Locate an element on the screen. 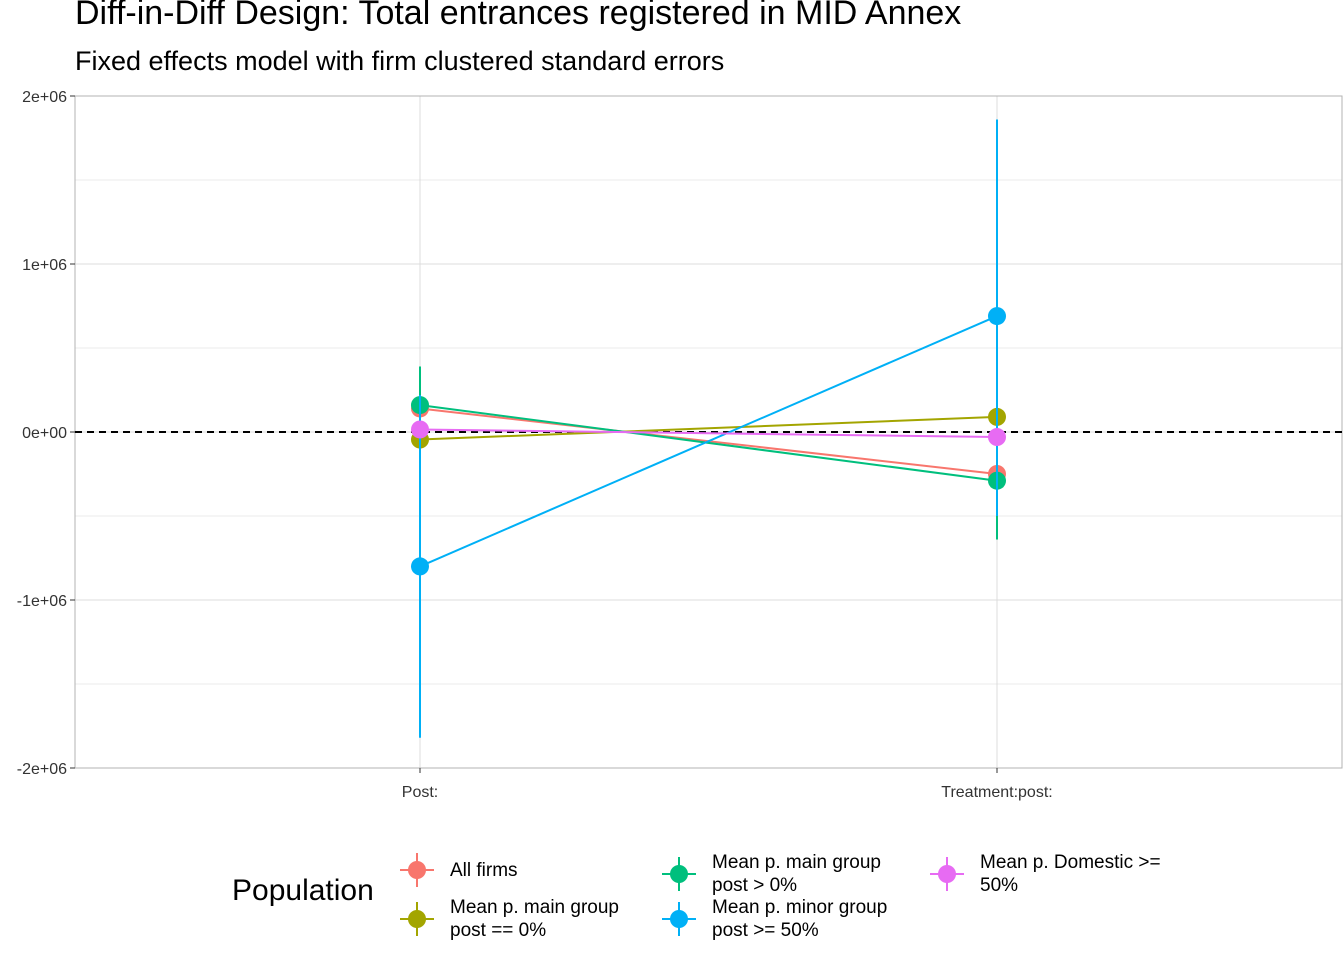 The height and width of the screenshot is (960, 1344). x-tick-label: Treatment:post: is located at coordinates (996, 792).